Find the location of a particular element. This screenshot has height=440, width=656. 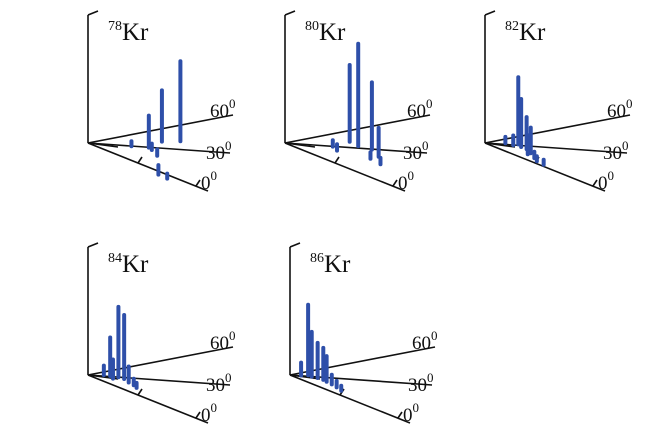

mass-number: 78 is located at coordinates (115, 26).